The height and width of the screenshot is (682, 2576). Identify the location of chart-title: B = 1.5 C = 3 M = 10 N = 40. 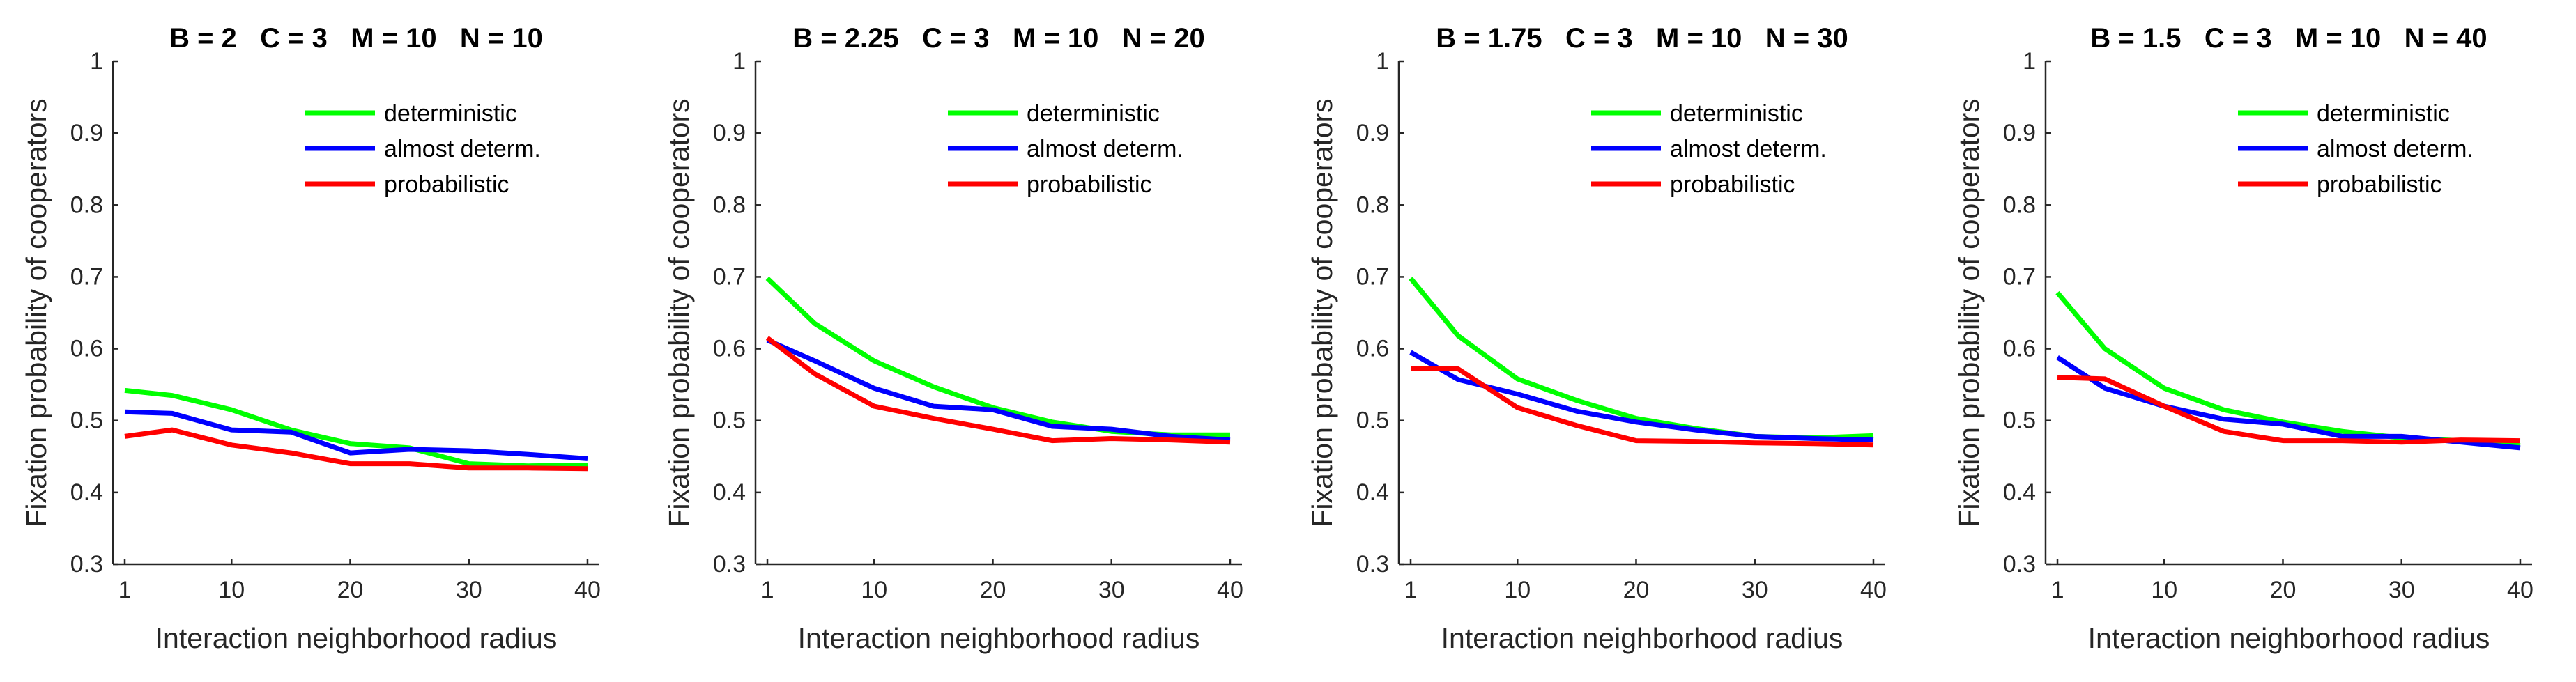
(2288, 38).